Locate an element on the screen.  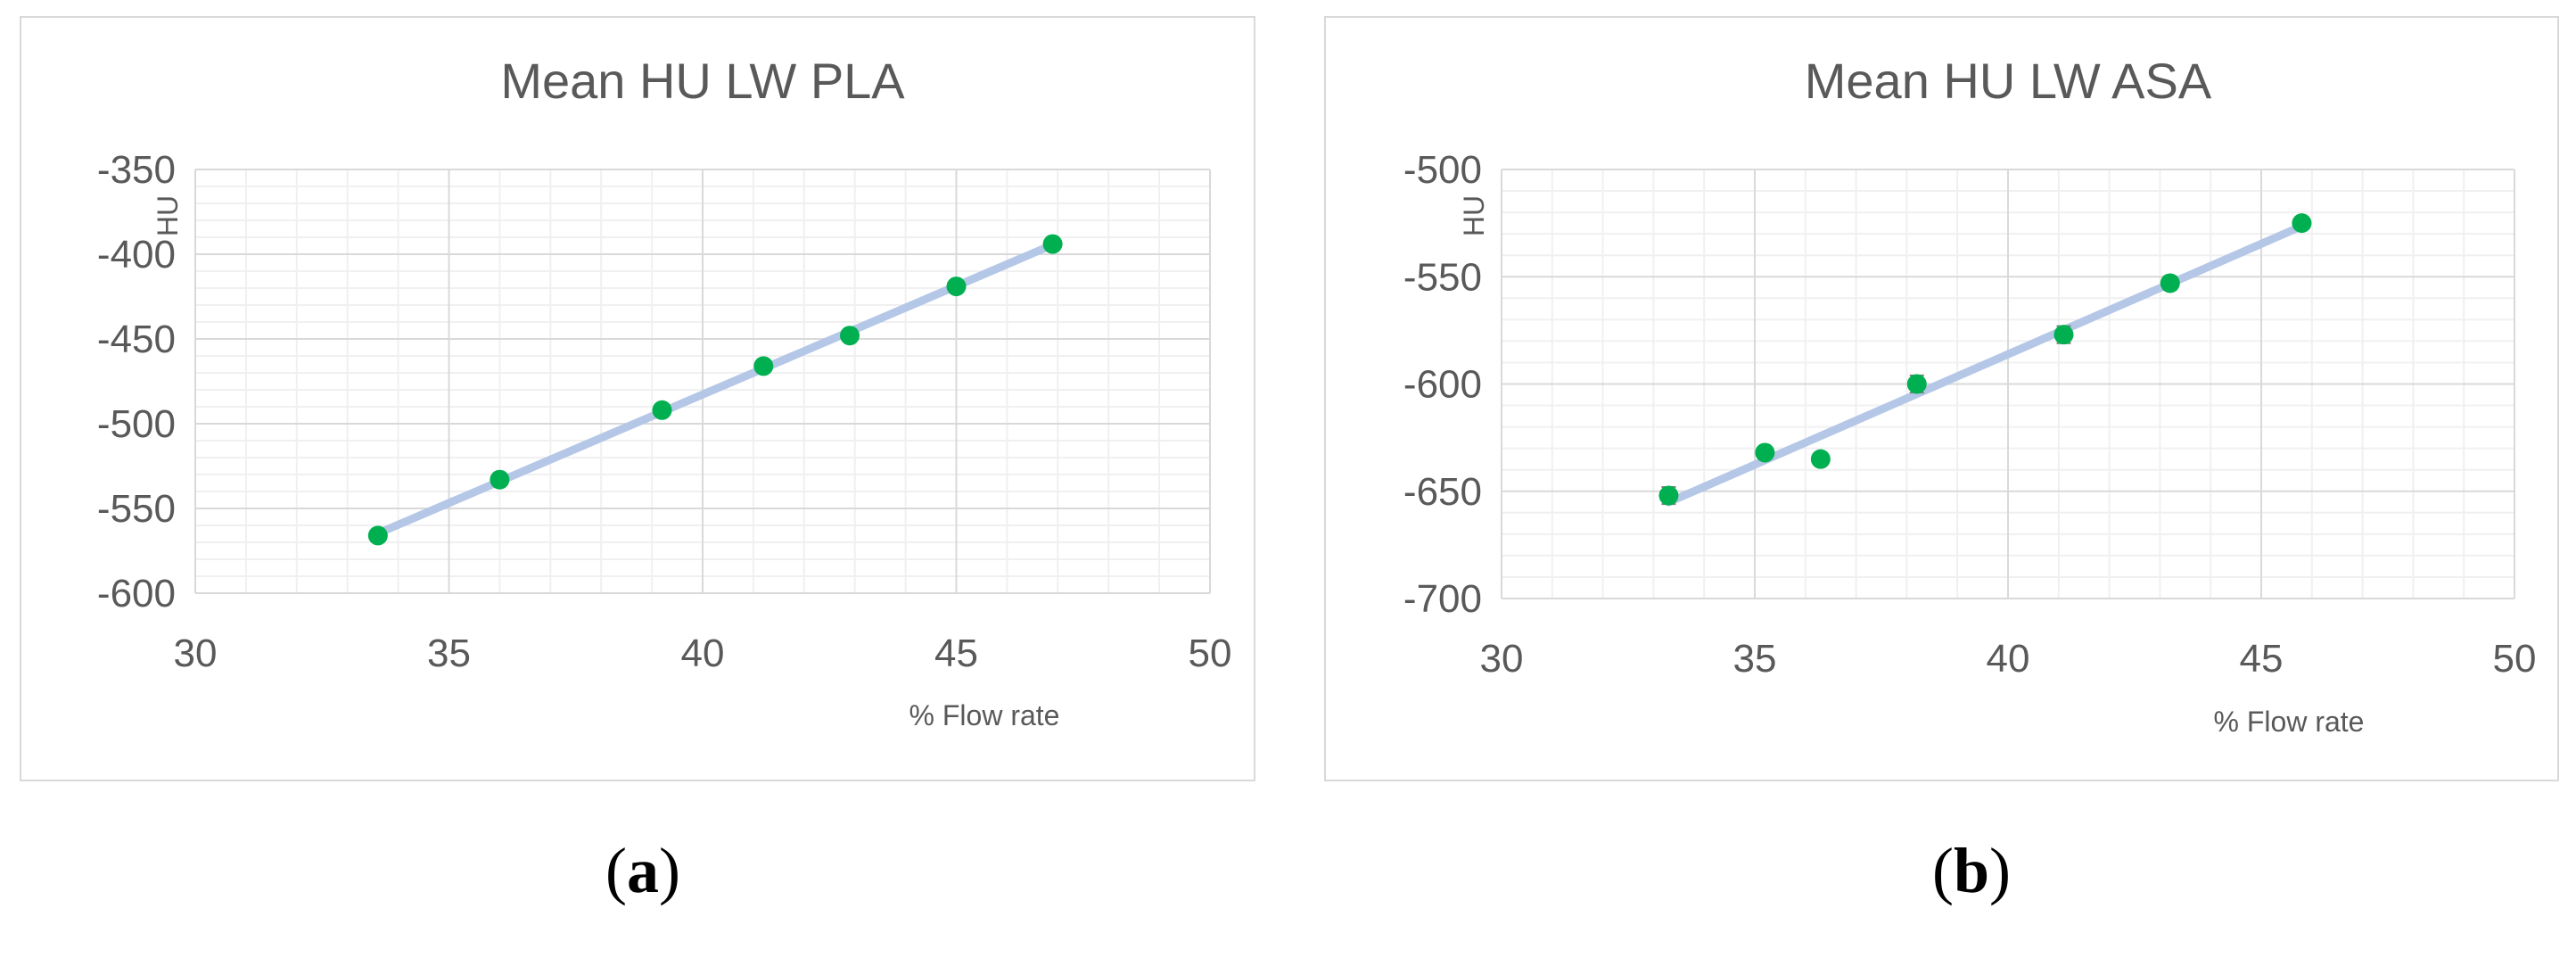
caption-a-close: ) is located at coordinates (669, 870).